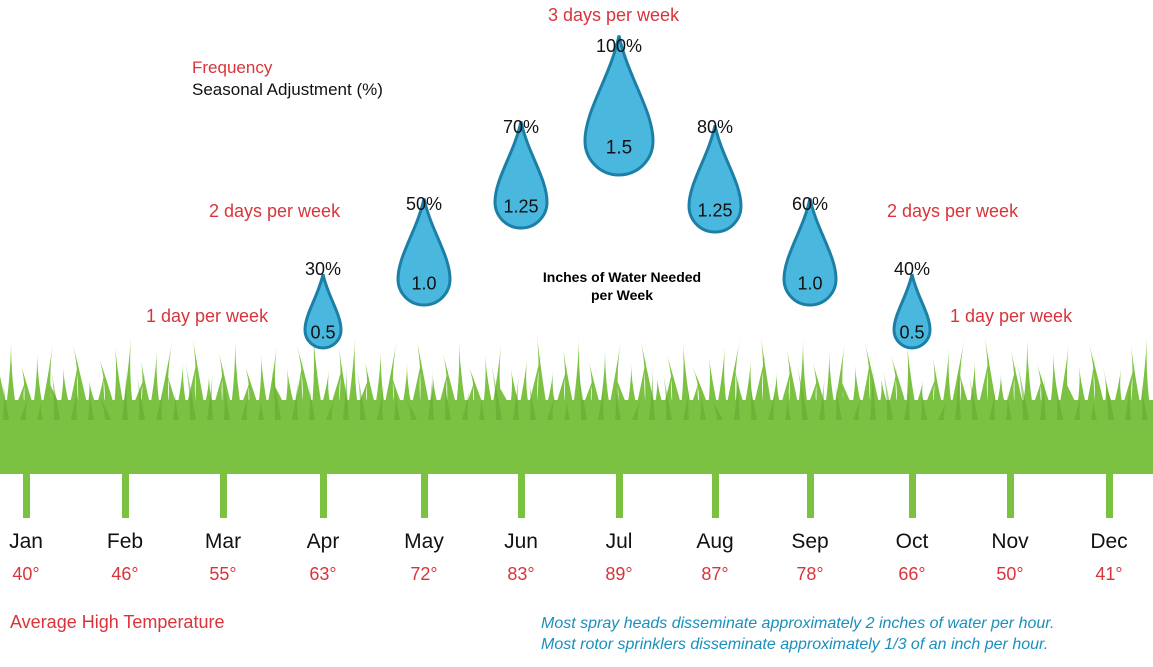  I want to click on drop-adjustment-aug: 80%, so click(715, 127).